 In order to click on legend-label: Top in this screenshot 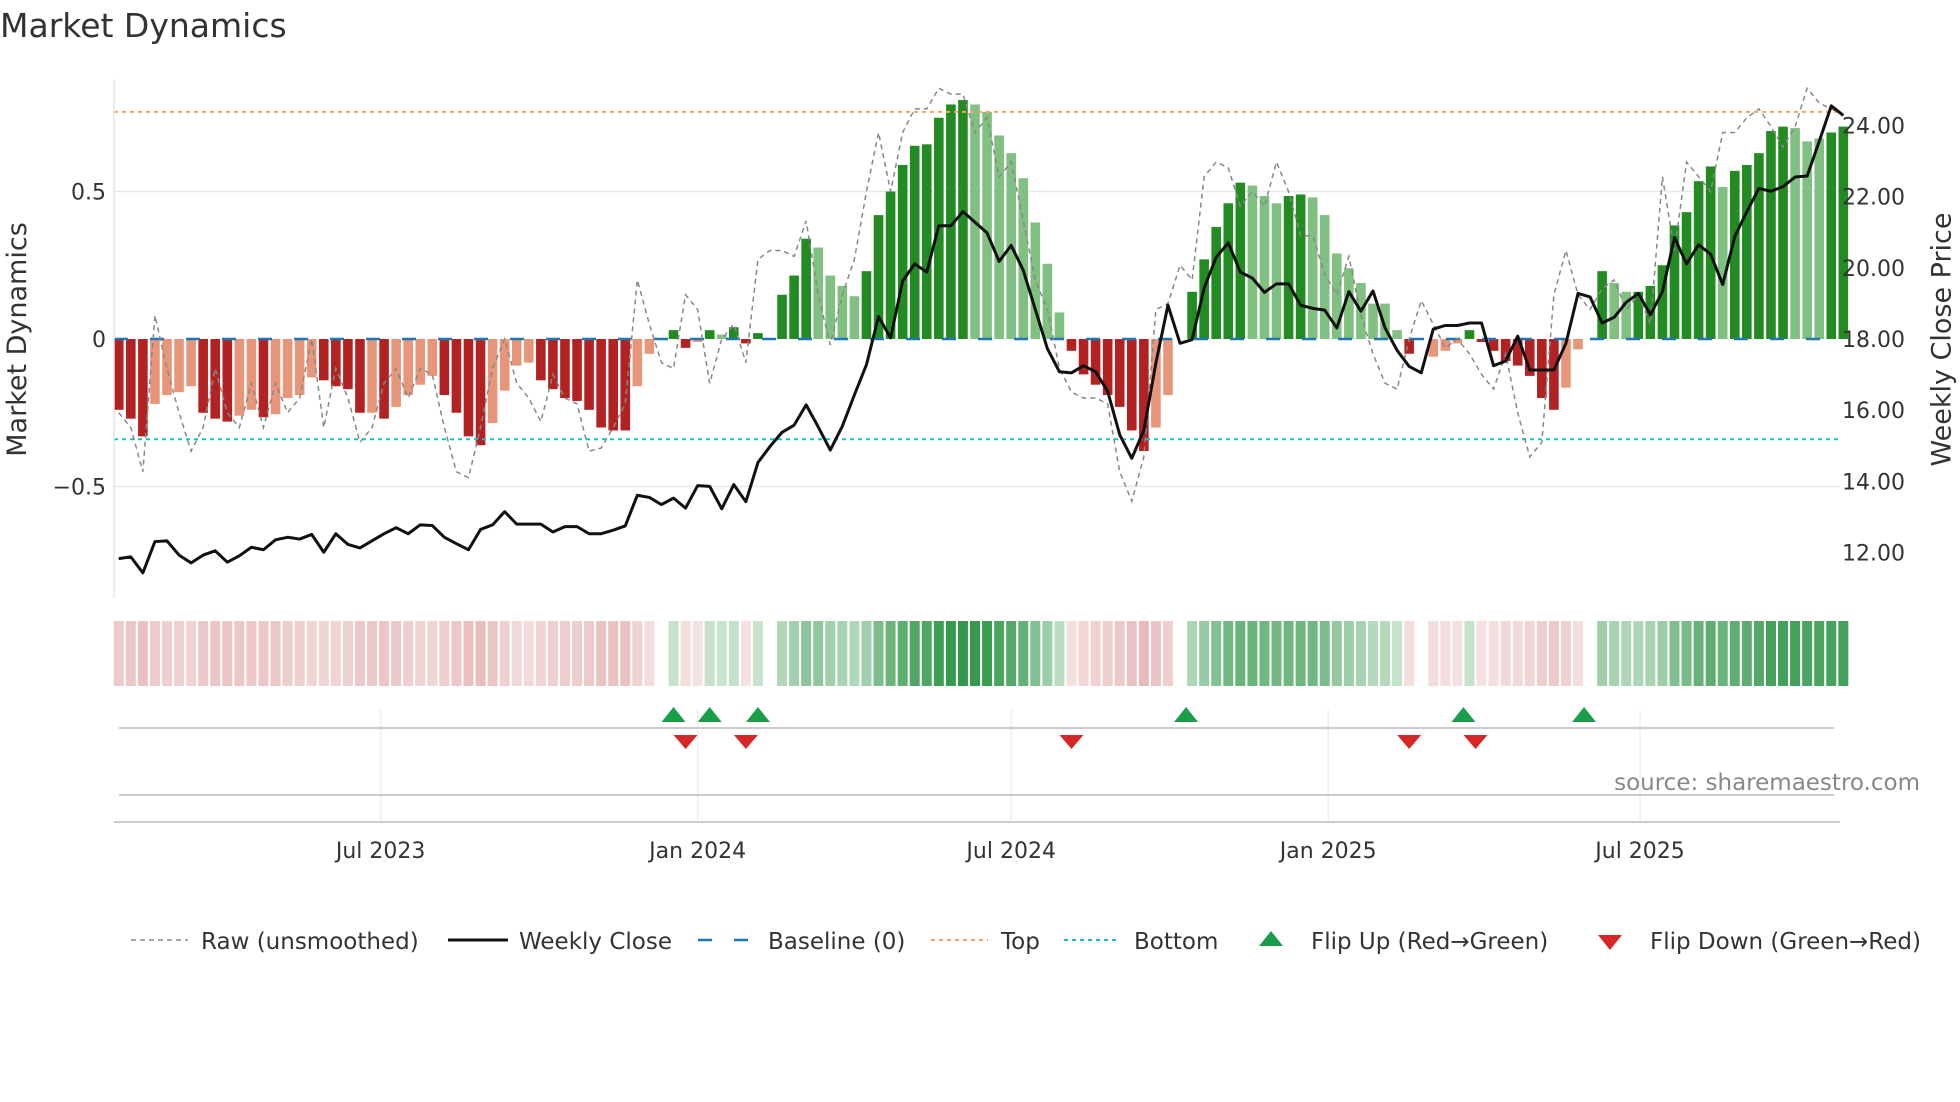, I will do `click(1020, 942)`.